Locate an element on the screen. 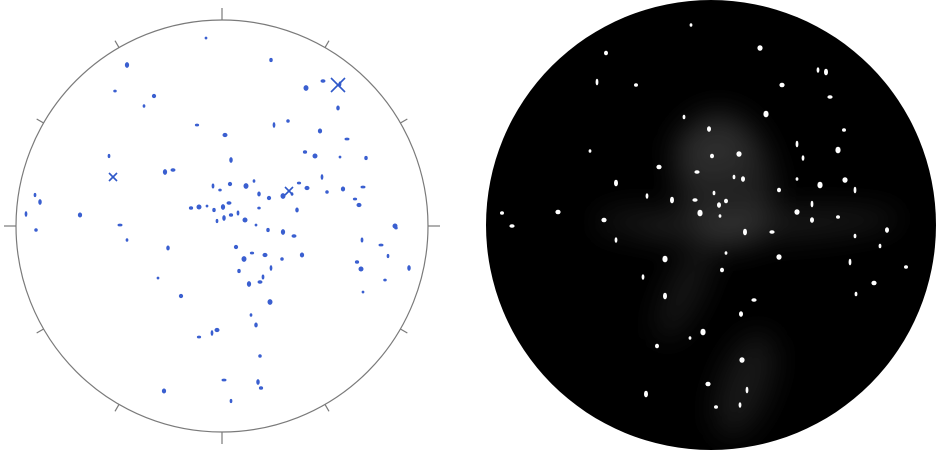 The image size is (937, 450). cross-markers is located at coordinates (227, 136).